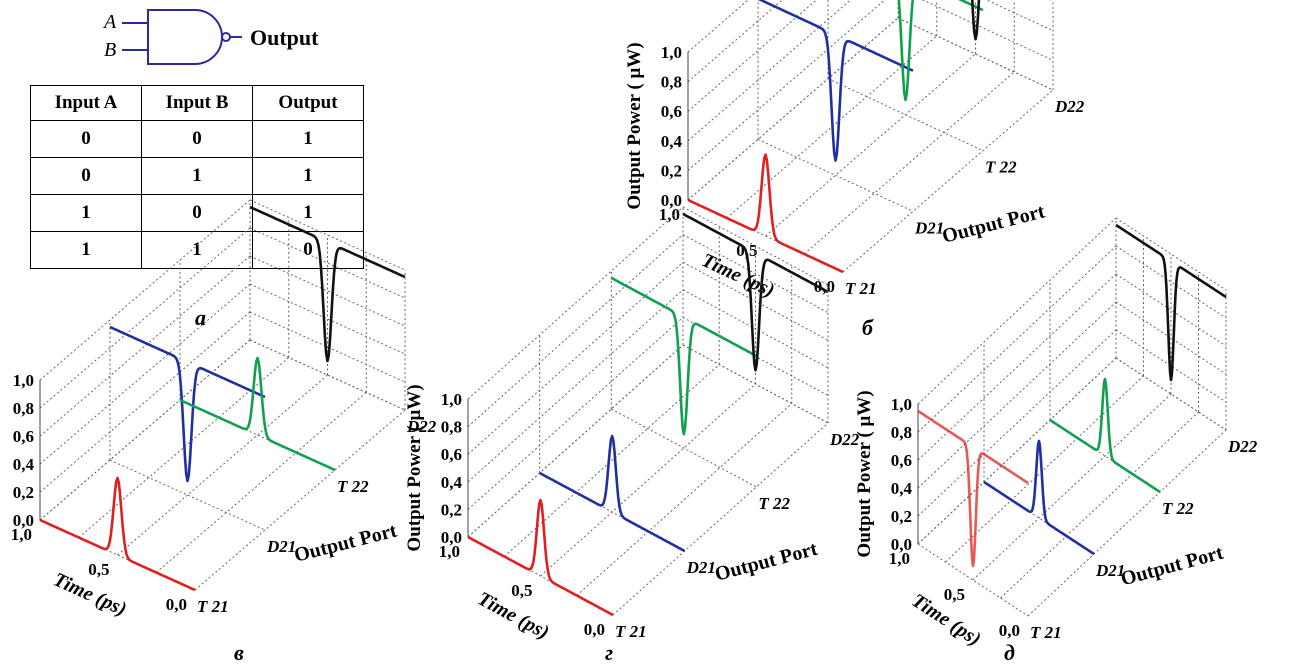 This screenshot has height=669, width=1303. I want to click on header-input-b: Input B, so click(197, 103).